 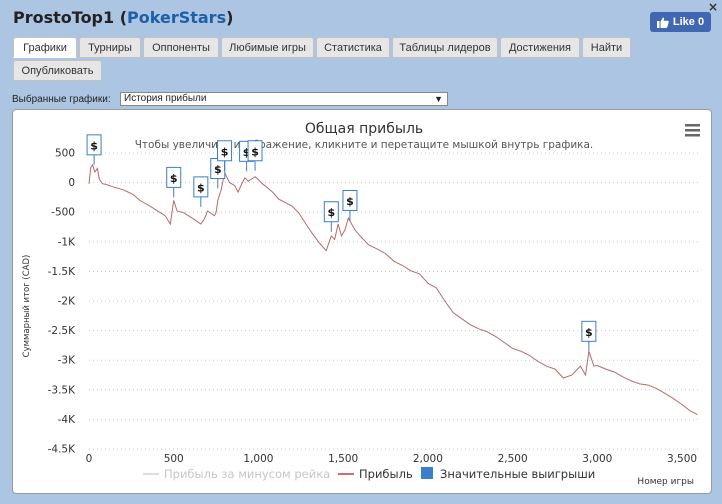 What do you see at coordinates (67, 420) in the screenshot?
I see `y-tick-label: -4K` at bounding box center [67, 420].